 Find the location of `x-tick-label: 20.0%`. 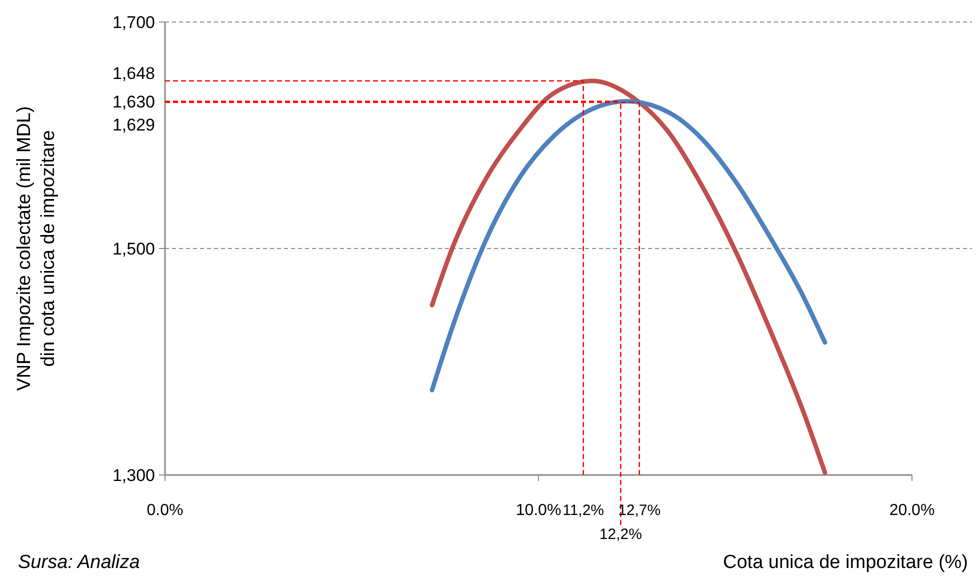

x-tick-label: 20.0% is located at coordinates (912, 510).